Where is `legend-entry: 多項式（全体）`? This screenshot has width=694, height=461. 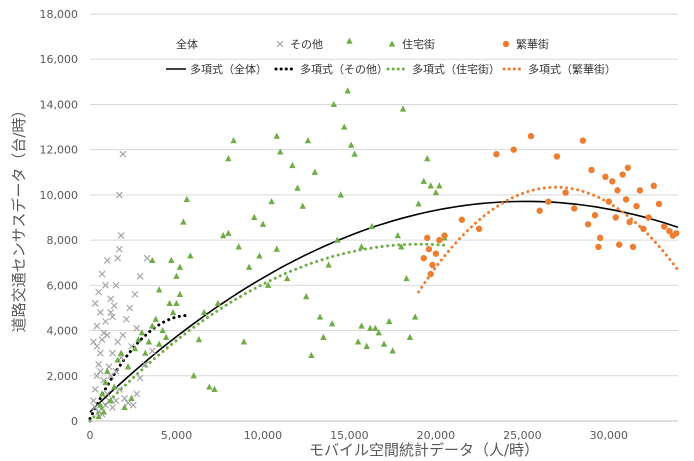
legend-entry: 多項式（全体） is located at coordinates (228, 69).